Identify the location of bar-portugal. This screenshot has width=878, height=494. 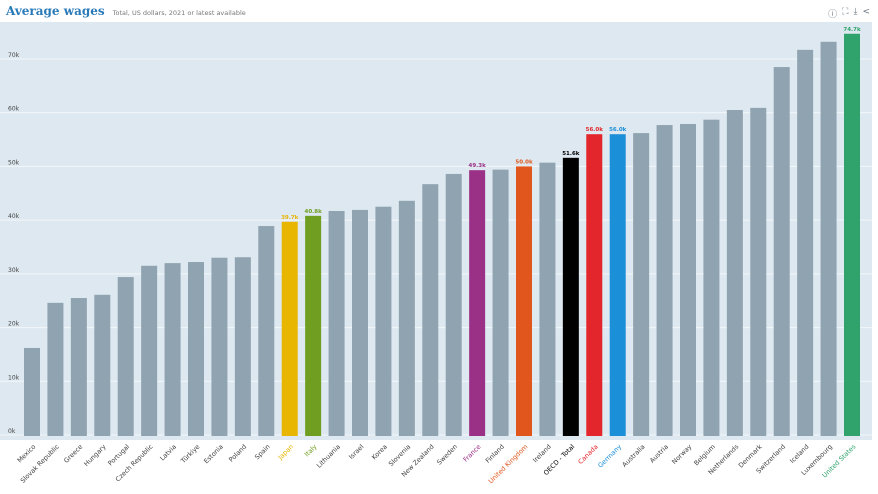
(125, 356).